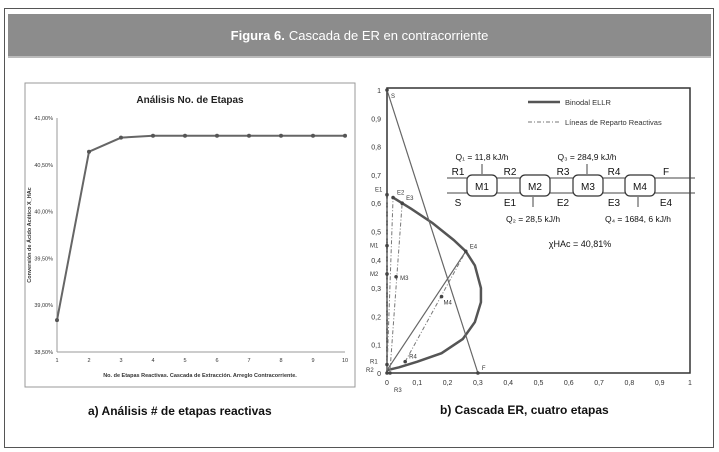 The width and height of the screenshot is (719, 452). I want to click on chart-a-ylabel: Conversión de Ácido Acético X_HAc, so click(29, 234).